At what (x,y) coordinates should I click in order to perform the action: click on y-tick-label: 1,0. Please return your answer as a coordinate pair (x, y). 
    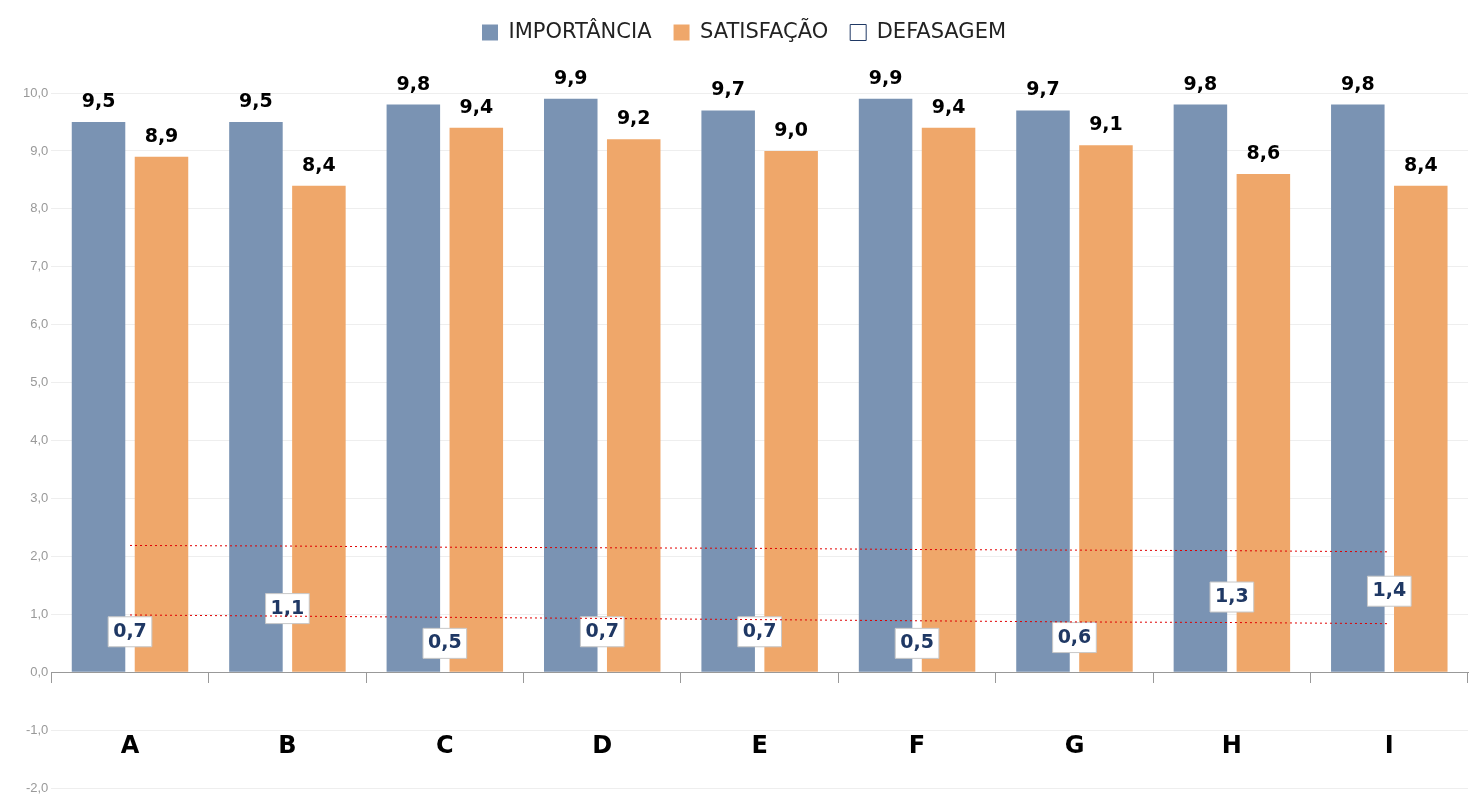
    Looking at the image, I should click on (39, 613).